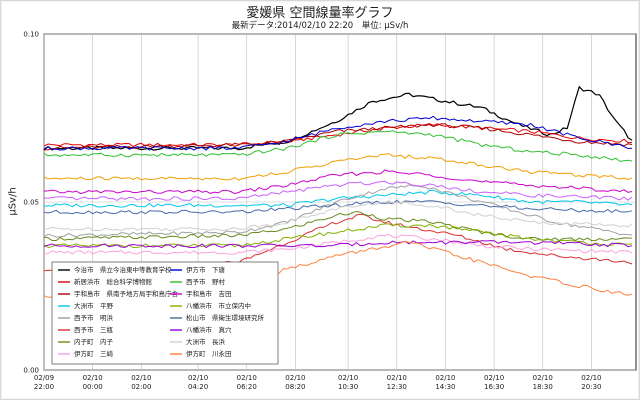 This screenshot has width=640, height=400. Describe the element at coordinates (209, 353) in the screenshot. I see `legend-entry: 伊方町 川永田` at that location.